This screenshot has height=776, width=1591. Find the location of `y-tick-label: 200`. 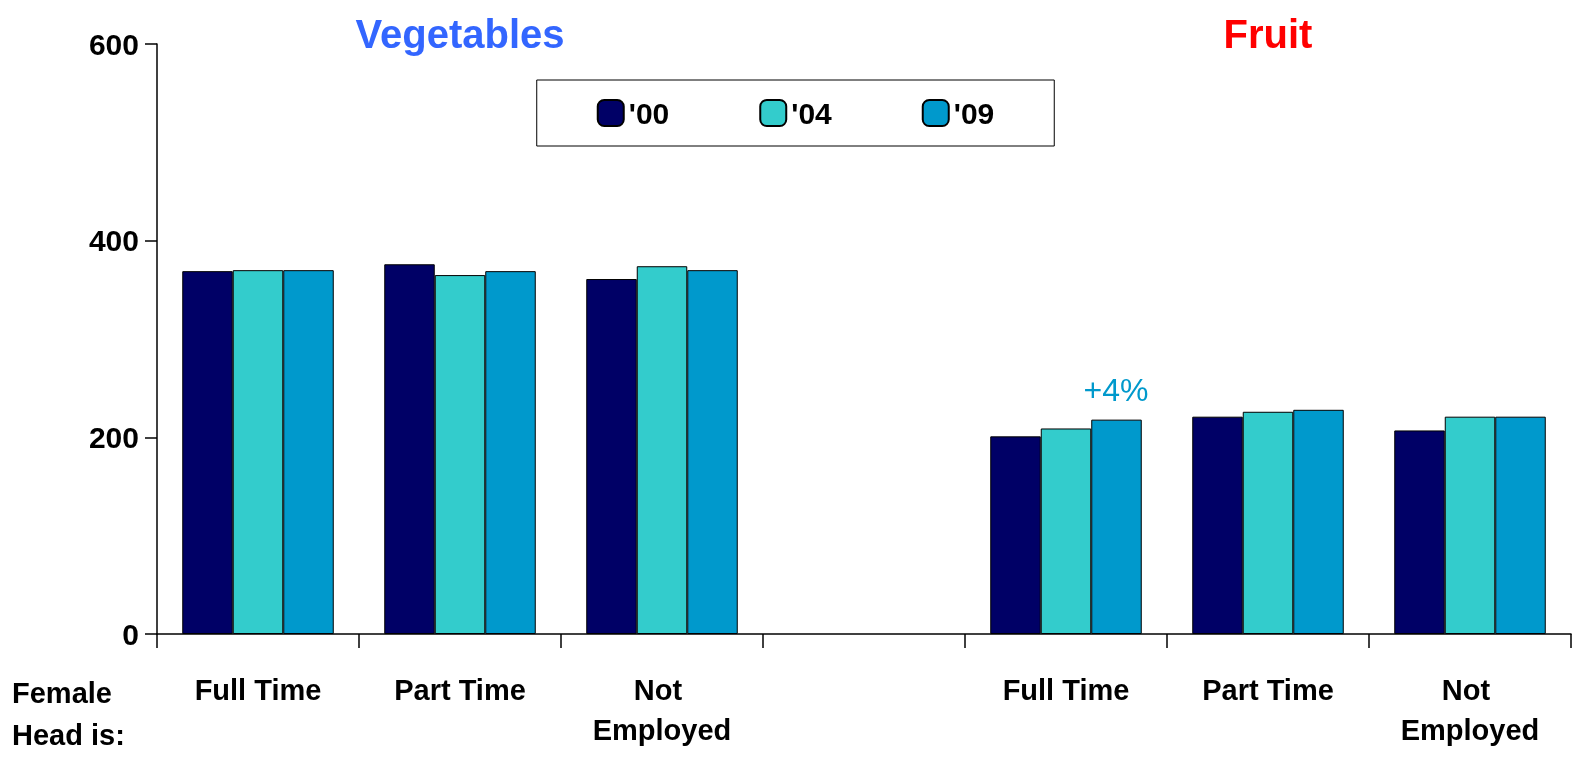

y-tick-label: 200 is located at coordinates (113, 437).